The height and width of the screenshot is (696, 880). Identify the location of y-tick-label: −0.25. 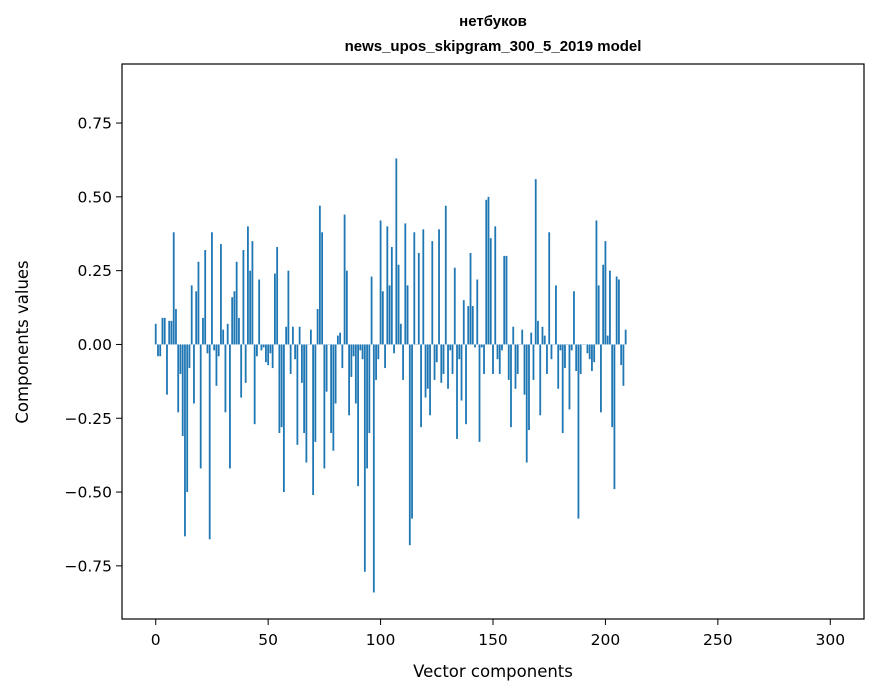
(89, 419).